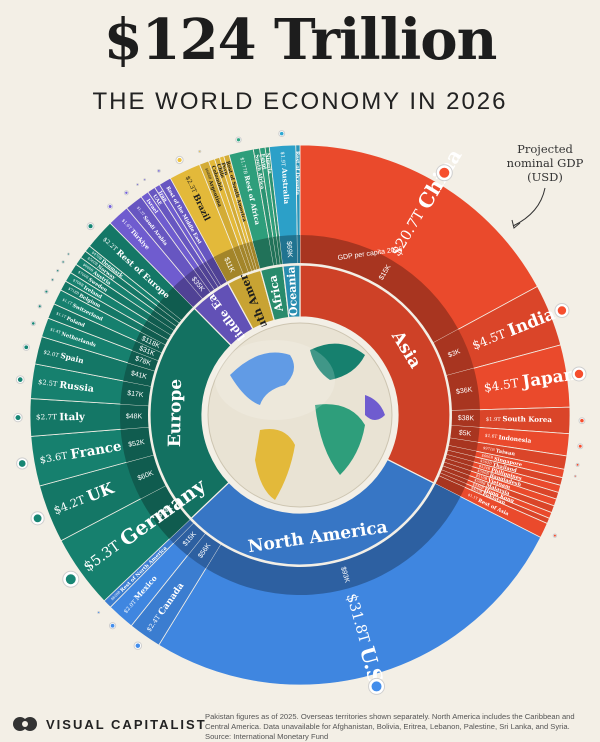 The height and width of the screenshot is (742, 600). Describe the element at coordinates (312, 512) in the screenshot. I see `region-segment-north-america` at that location.